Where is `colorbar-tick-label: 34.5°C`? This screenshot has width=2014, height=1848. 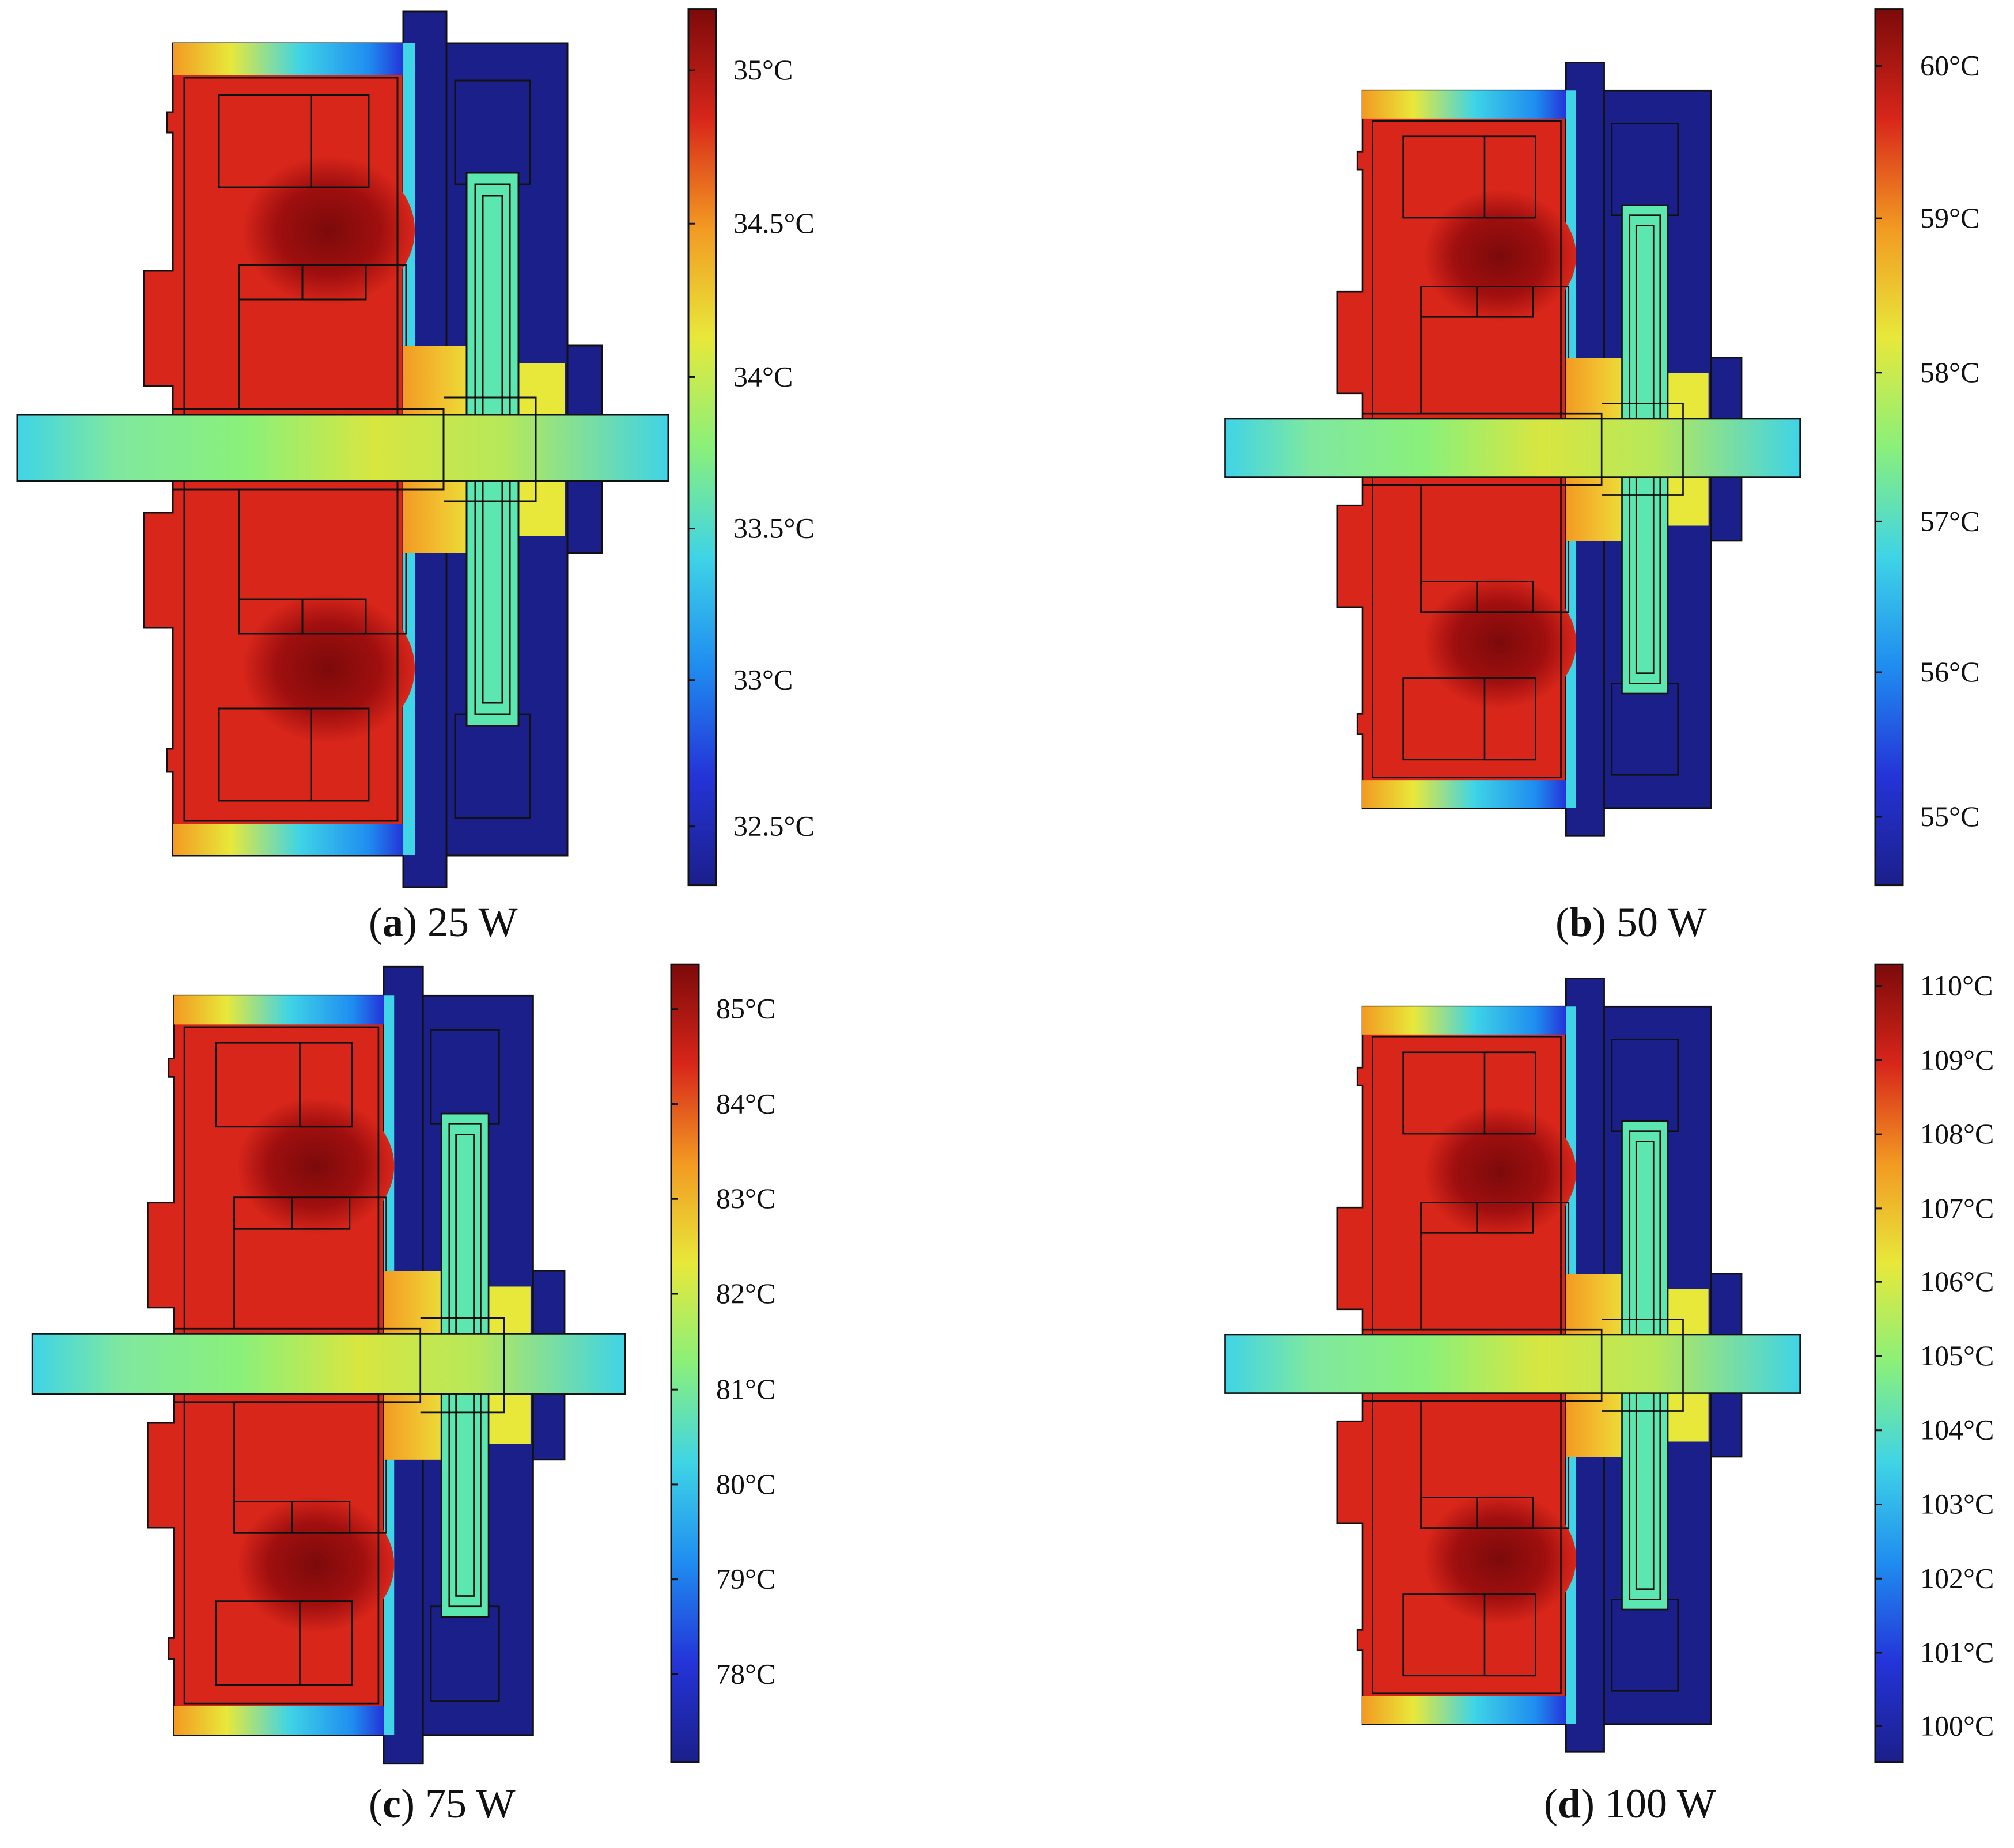 colorbar-tick-label: 34.5°C is located at coordinates (774, 223).